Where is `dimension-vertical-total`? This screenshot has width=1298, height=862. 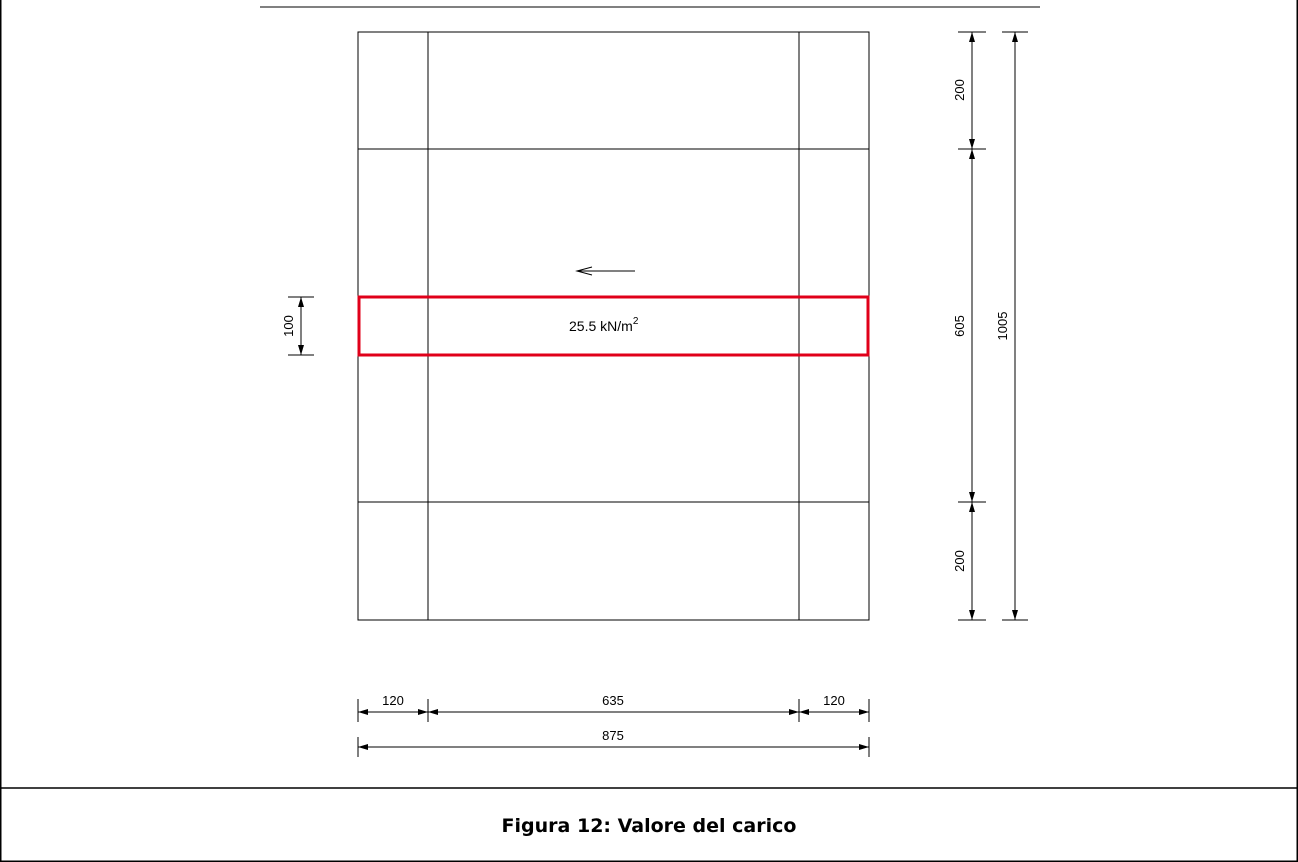
dimension-vertical-total is located at coordinates (1015, 326).